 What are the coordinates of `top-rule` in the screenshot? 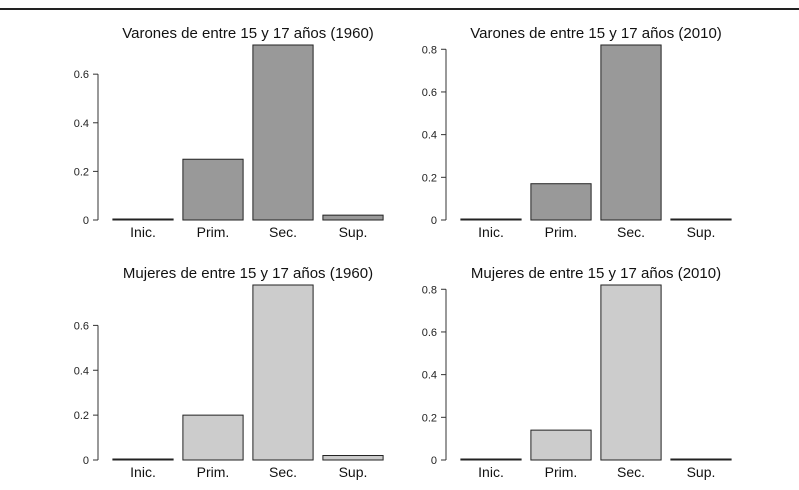 It's located at (399, 9).